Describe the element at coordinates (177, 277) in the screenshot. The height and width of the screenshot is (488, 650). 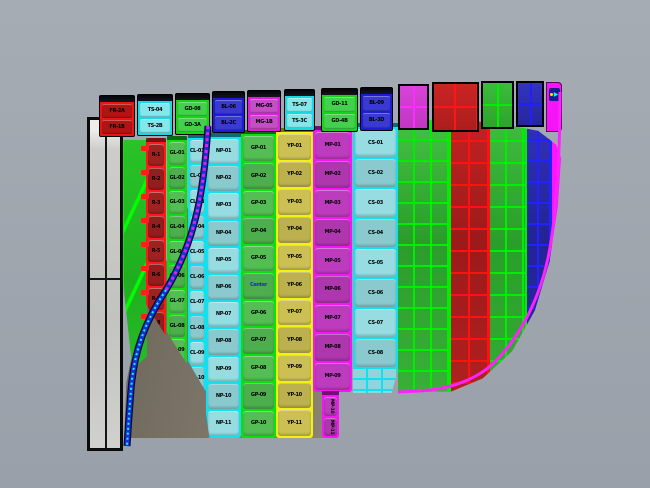
I see `panel-cell: GL-06` at that location.